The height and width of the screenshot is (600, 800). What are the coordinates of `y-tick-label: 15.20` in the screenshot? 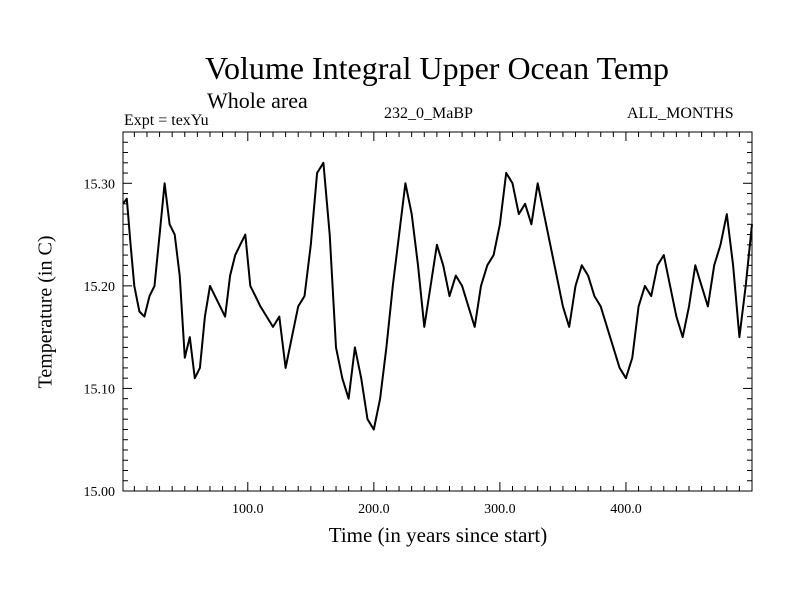 It's located at (100, 287).